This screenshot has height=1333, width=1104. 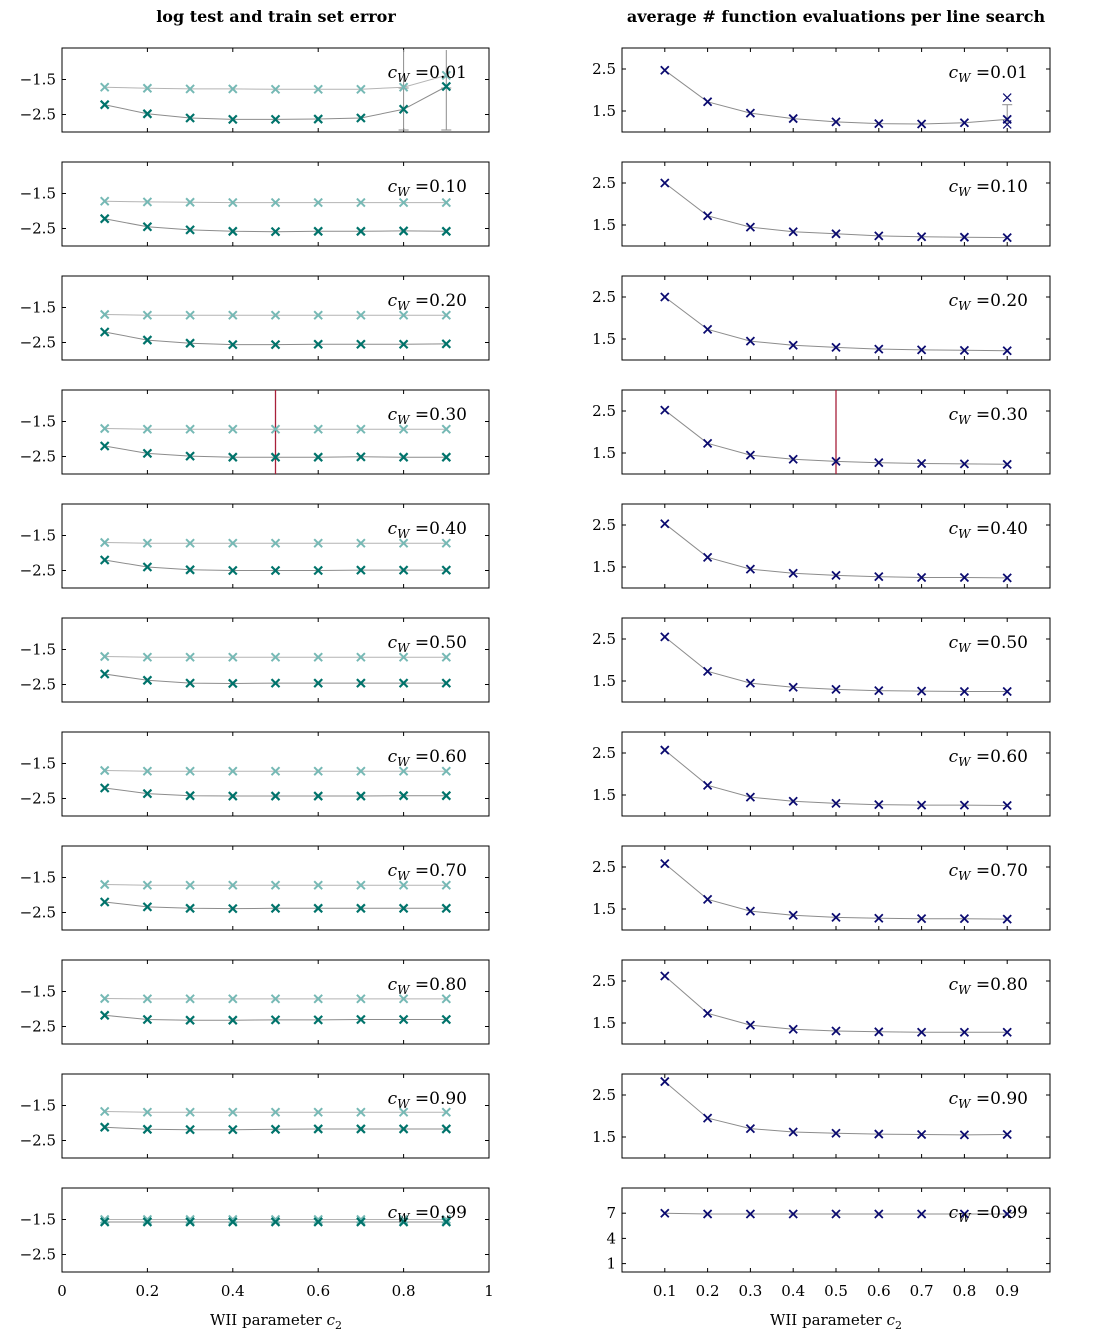 What do you see at coordinates (38, 764) in the screenshot?
I see `left-ytick-label-6-0: −1.5` at bounding box center [38, 764].